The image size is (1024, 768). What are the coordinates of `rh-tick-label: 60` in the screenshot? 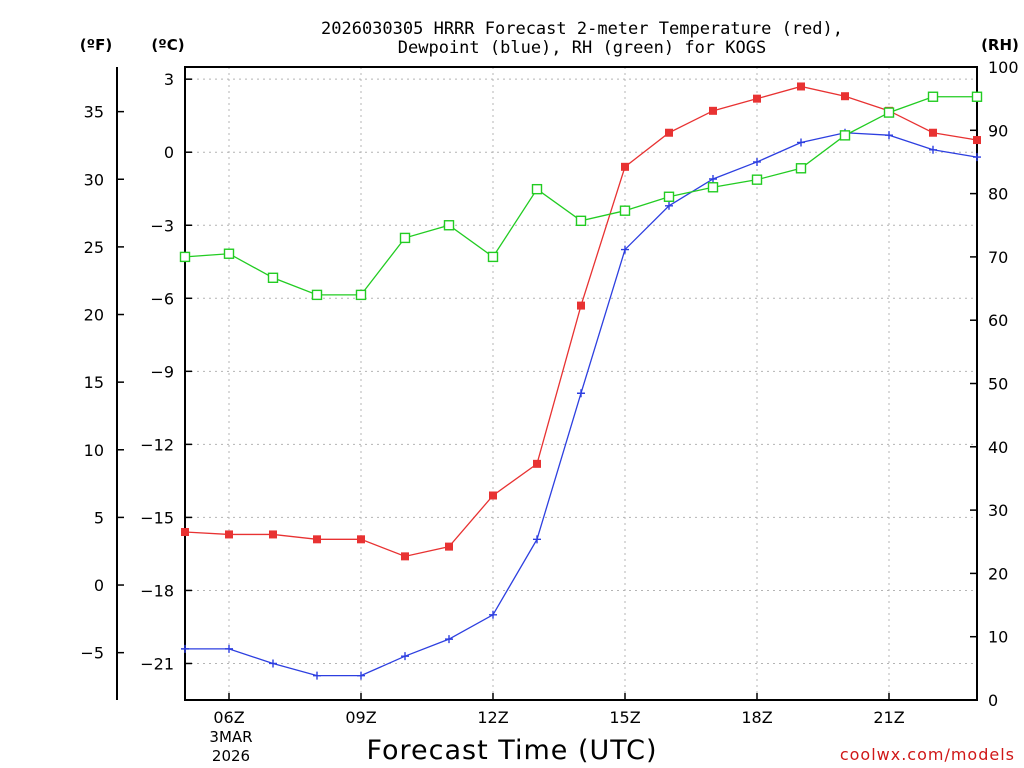 It's located at (998, 320).